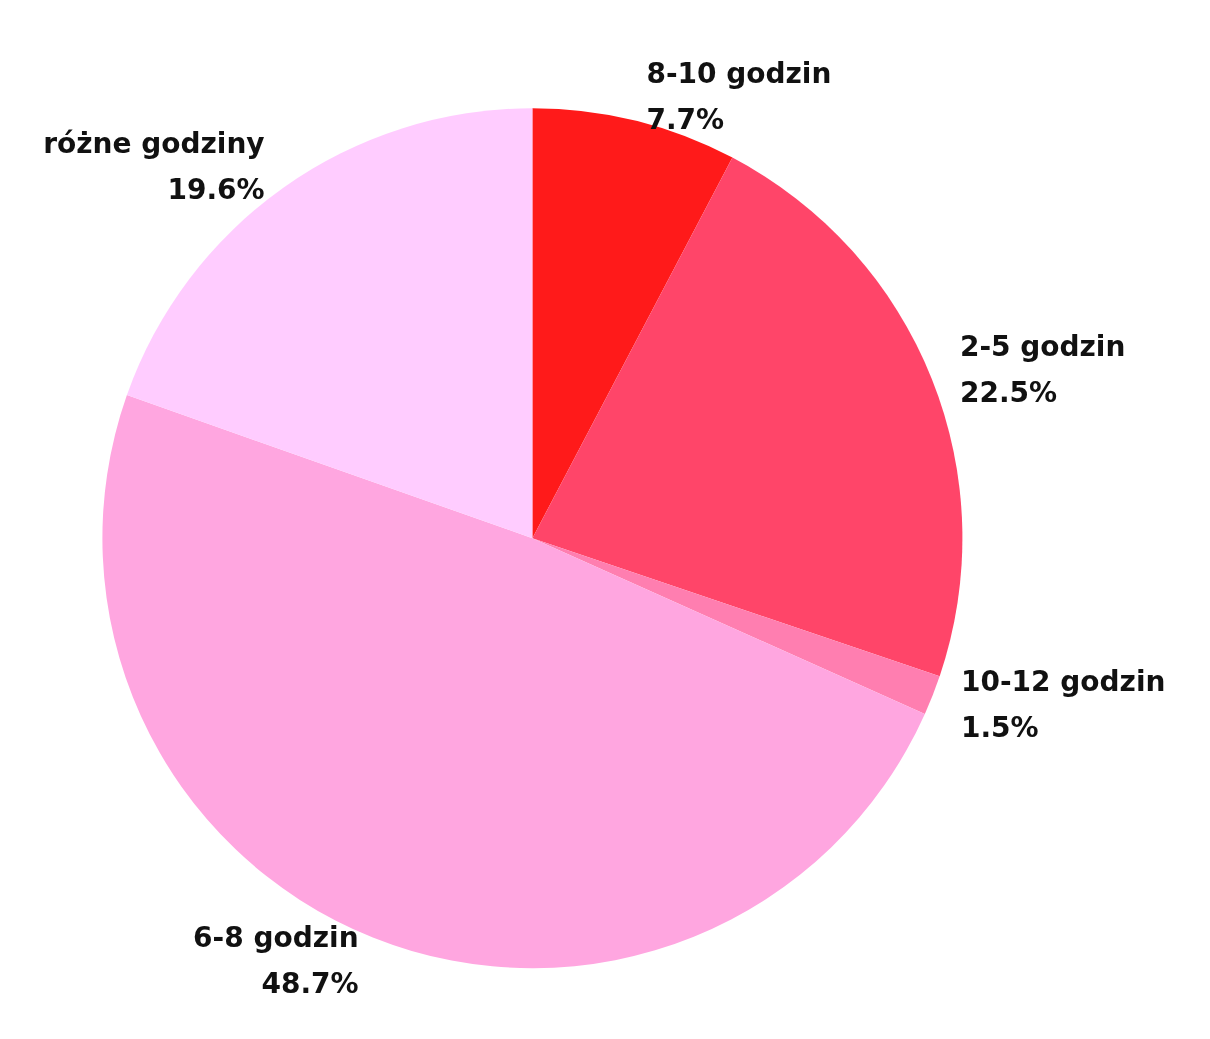 The width and height of the screenshot is (1210, 1039). What do you see at coordinates (1042, 346) in the screenshot?
I see `slice-label: 2-5 godzin` at bounding box center [1042, 346].